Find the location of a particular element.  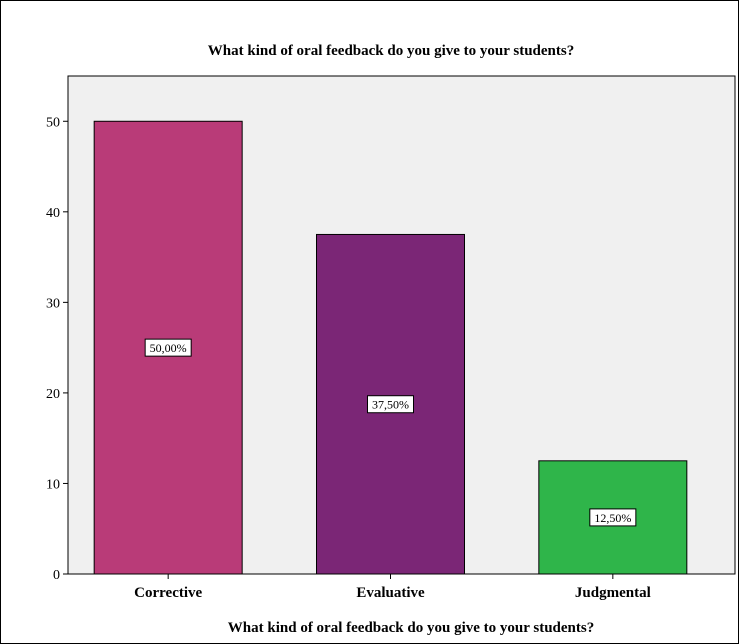

y-axis: 0 10 20 30 40 50 is located at coordinates (57, 349).